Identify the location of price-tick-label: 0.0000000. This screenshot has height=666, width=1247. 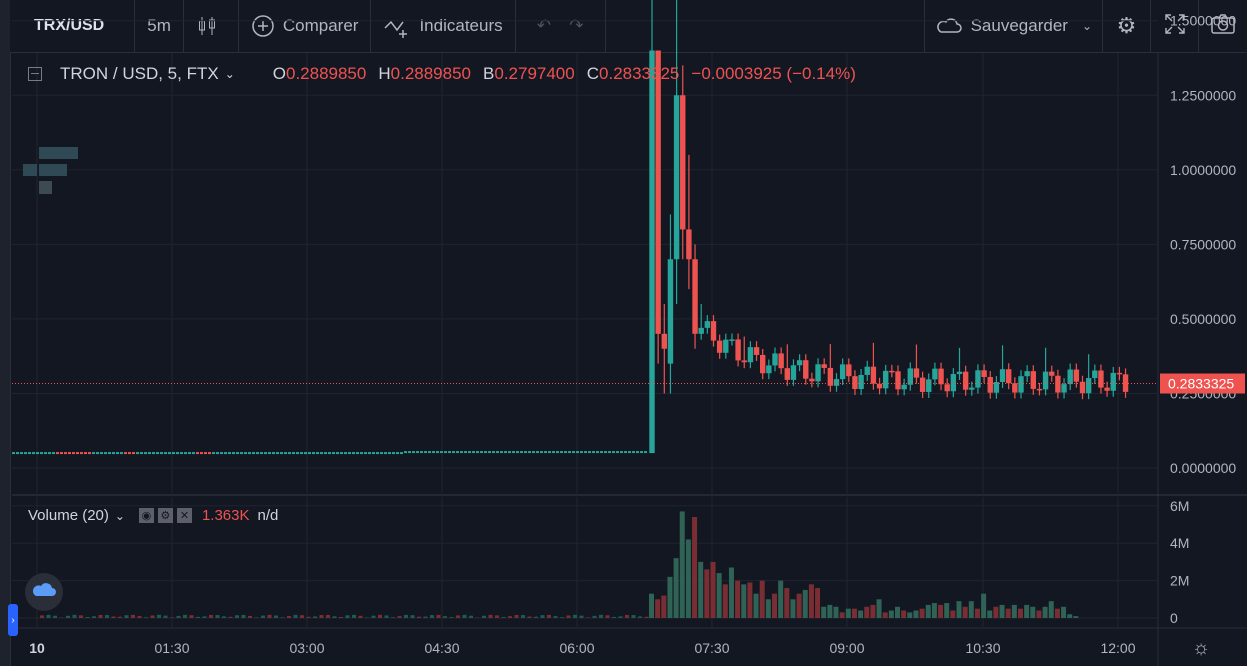
(1203, 468).